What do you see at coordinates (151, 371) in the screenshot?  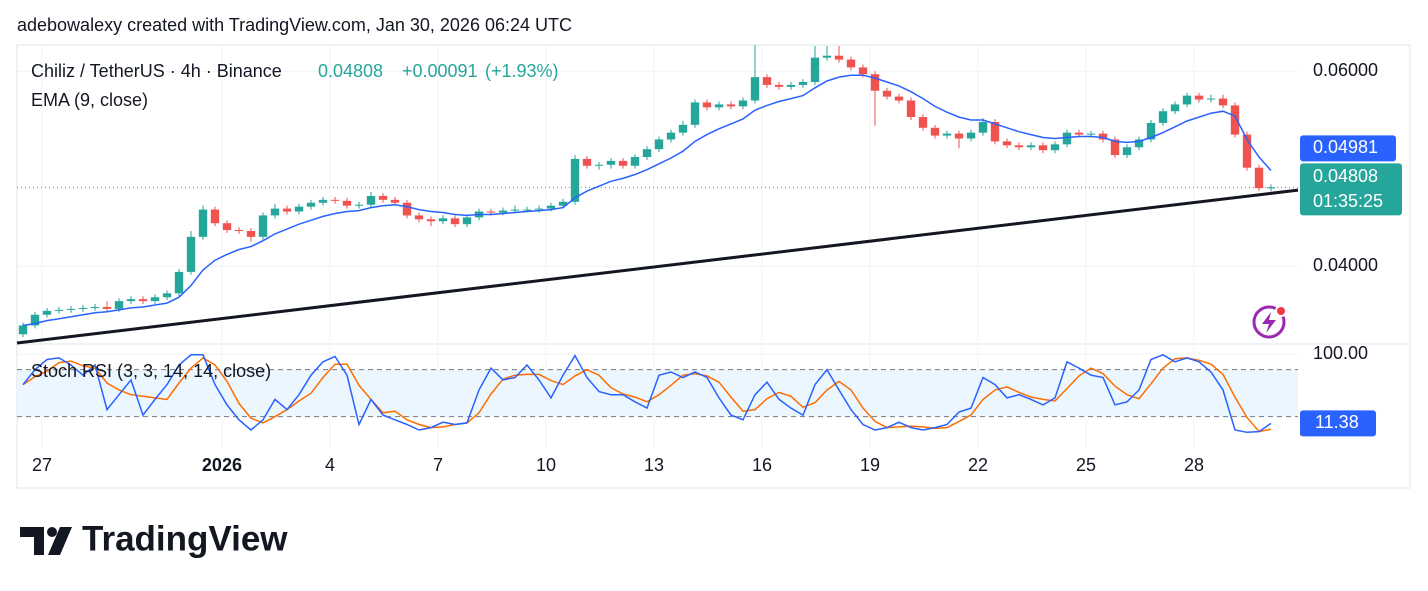 I see `stoch-title: Stoch RSI (3, 3, 14, 14, close)` at bounding box center [151, 371].